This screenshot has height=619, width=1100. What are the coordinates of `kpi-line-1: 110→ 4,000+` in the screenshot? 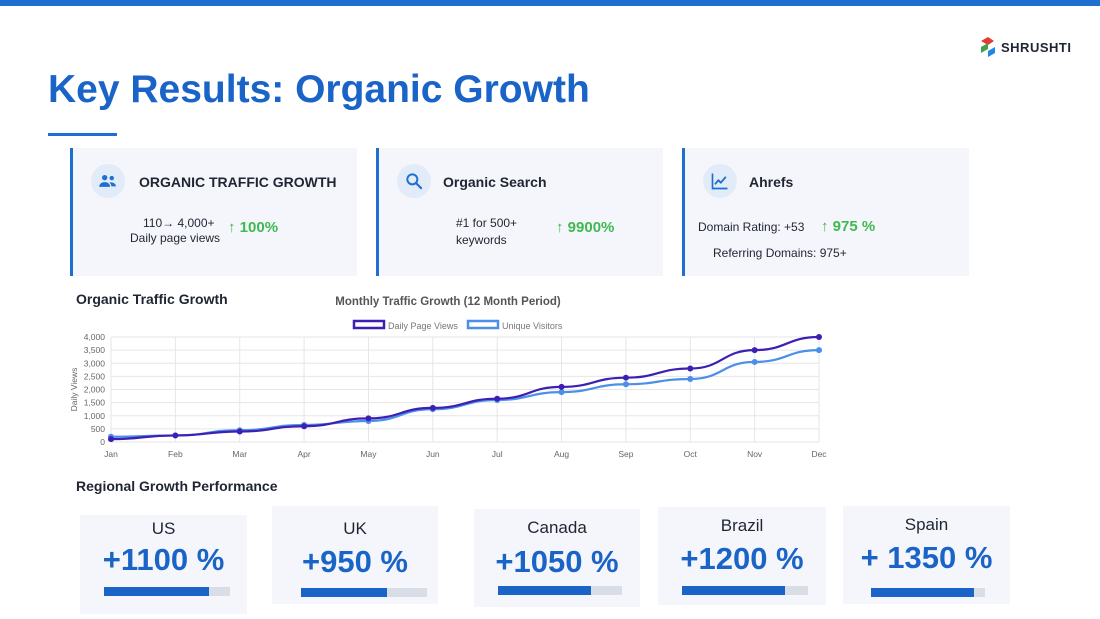 It's located at (179, 223).